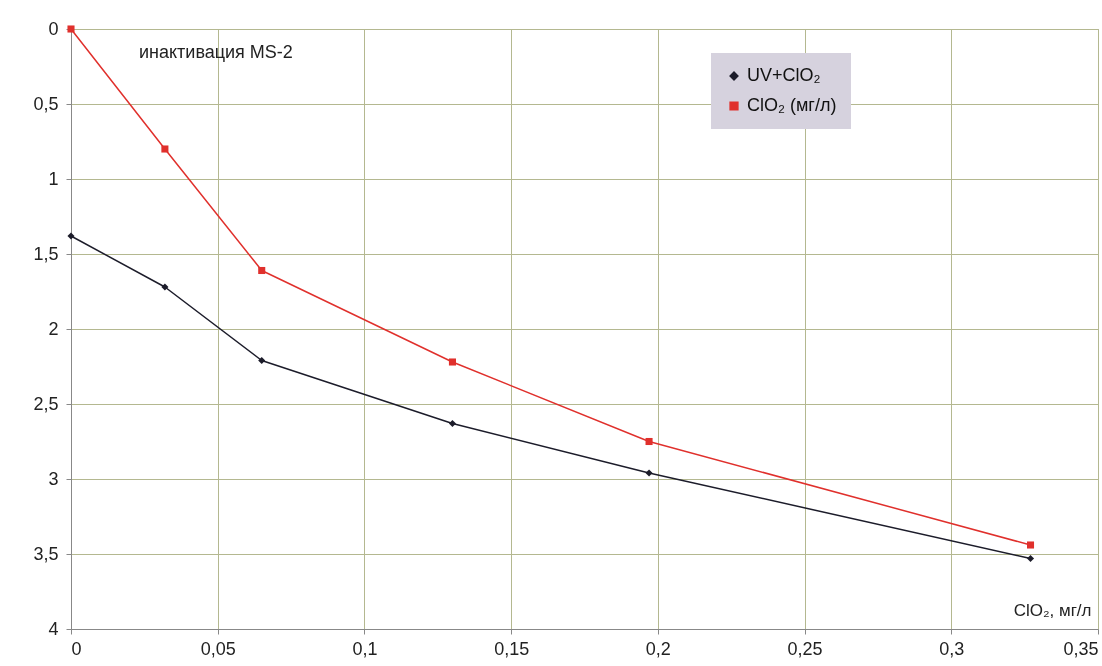 The height and width of the screenshot is (666, 1102). I want to click on x-tick-label: 0, so click(76, 648).